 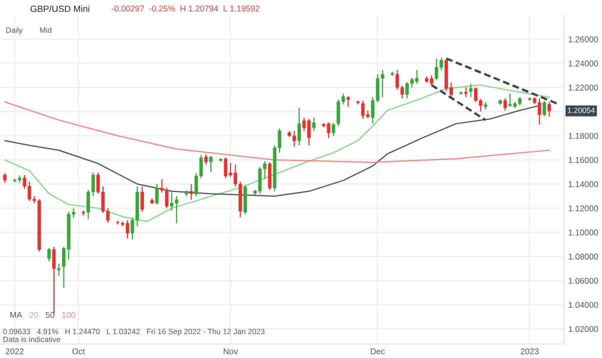 I want to click on x-tick-label: 2022, so click(x=15, y=351).